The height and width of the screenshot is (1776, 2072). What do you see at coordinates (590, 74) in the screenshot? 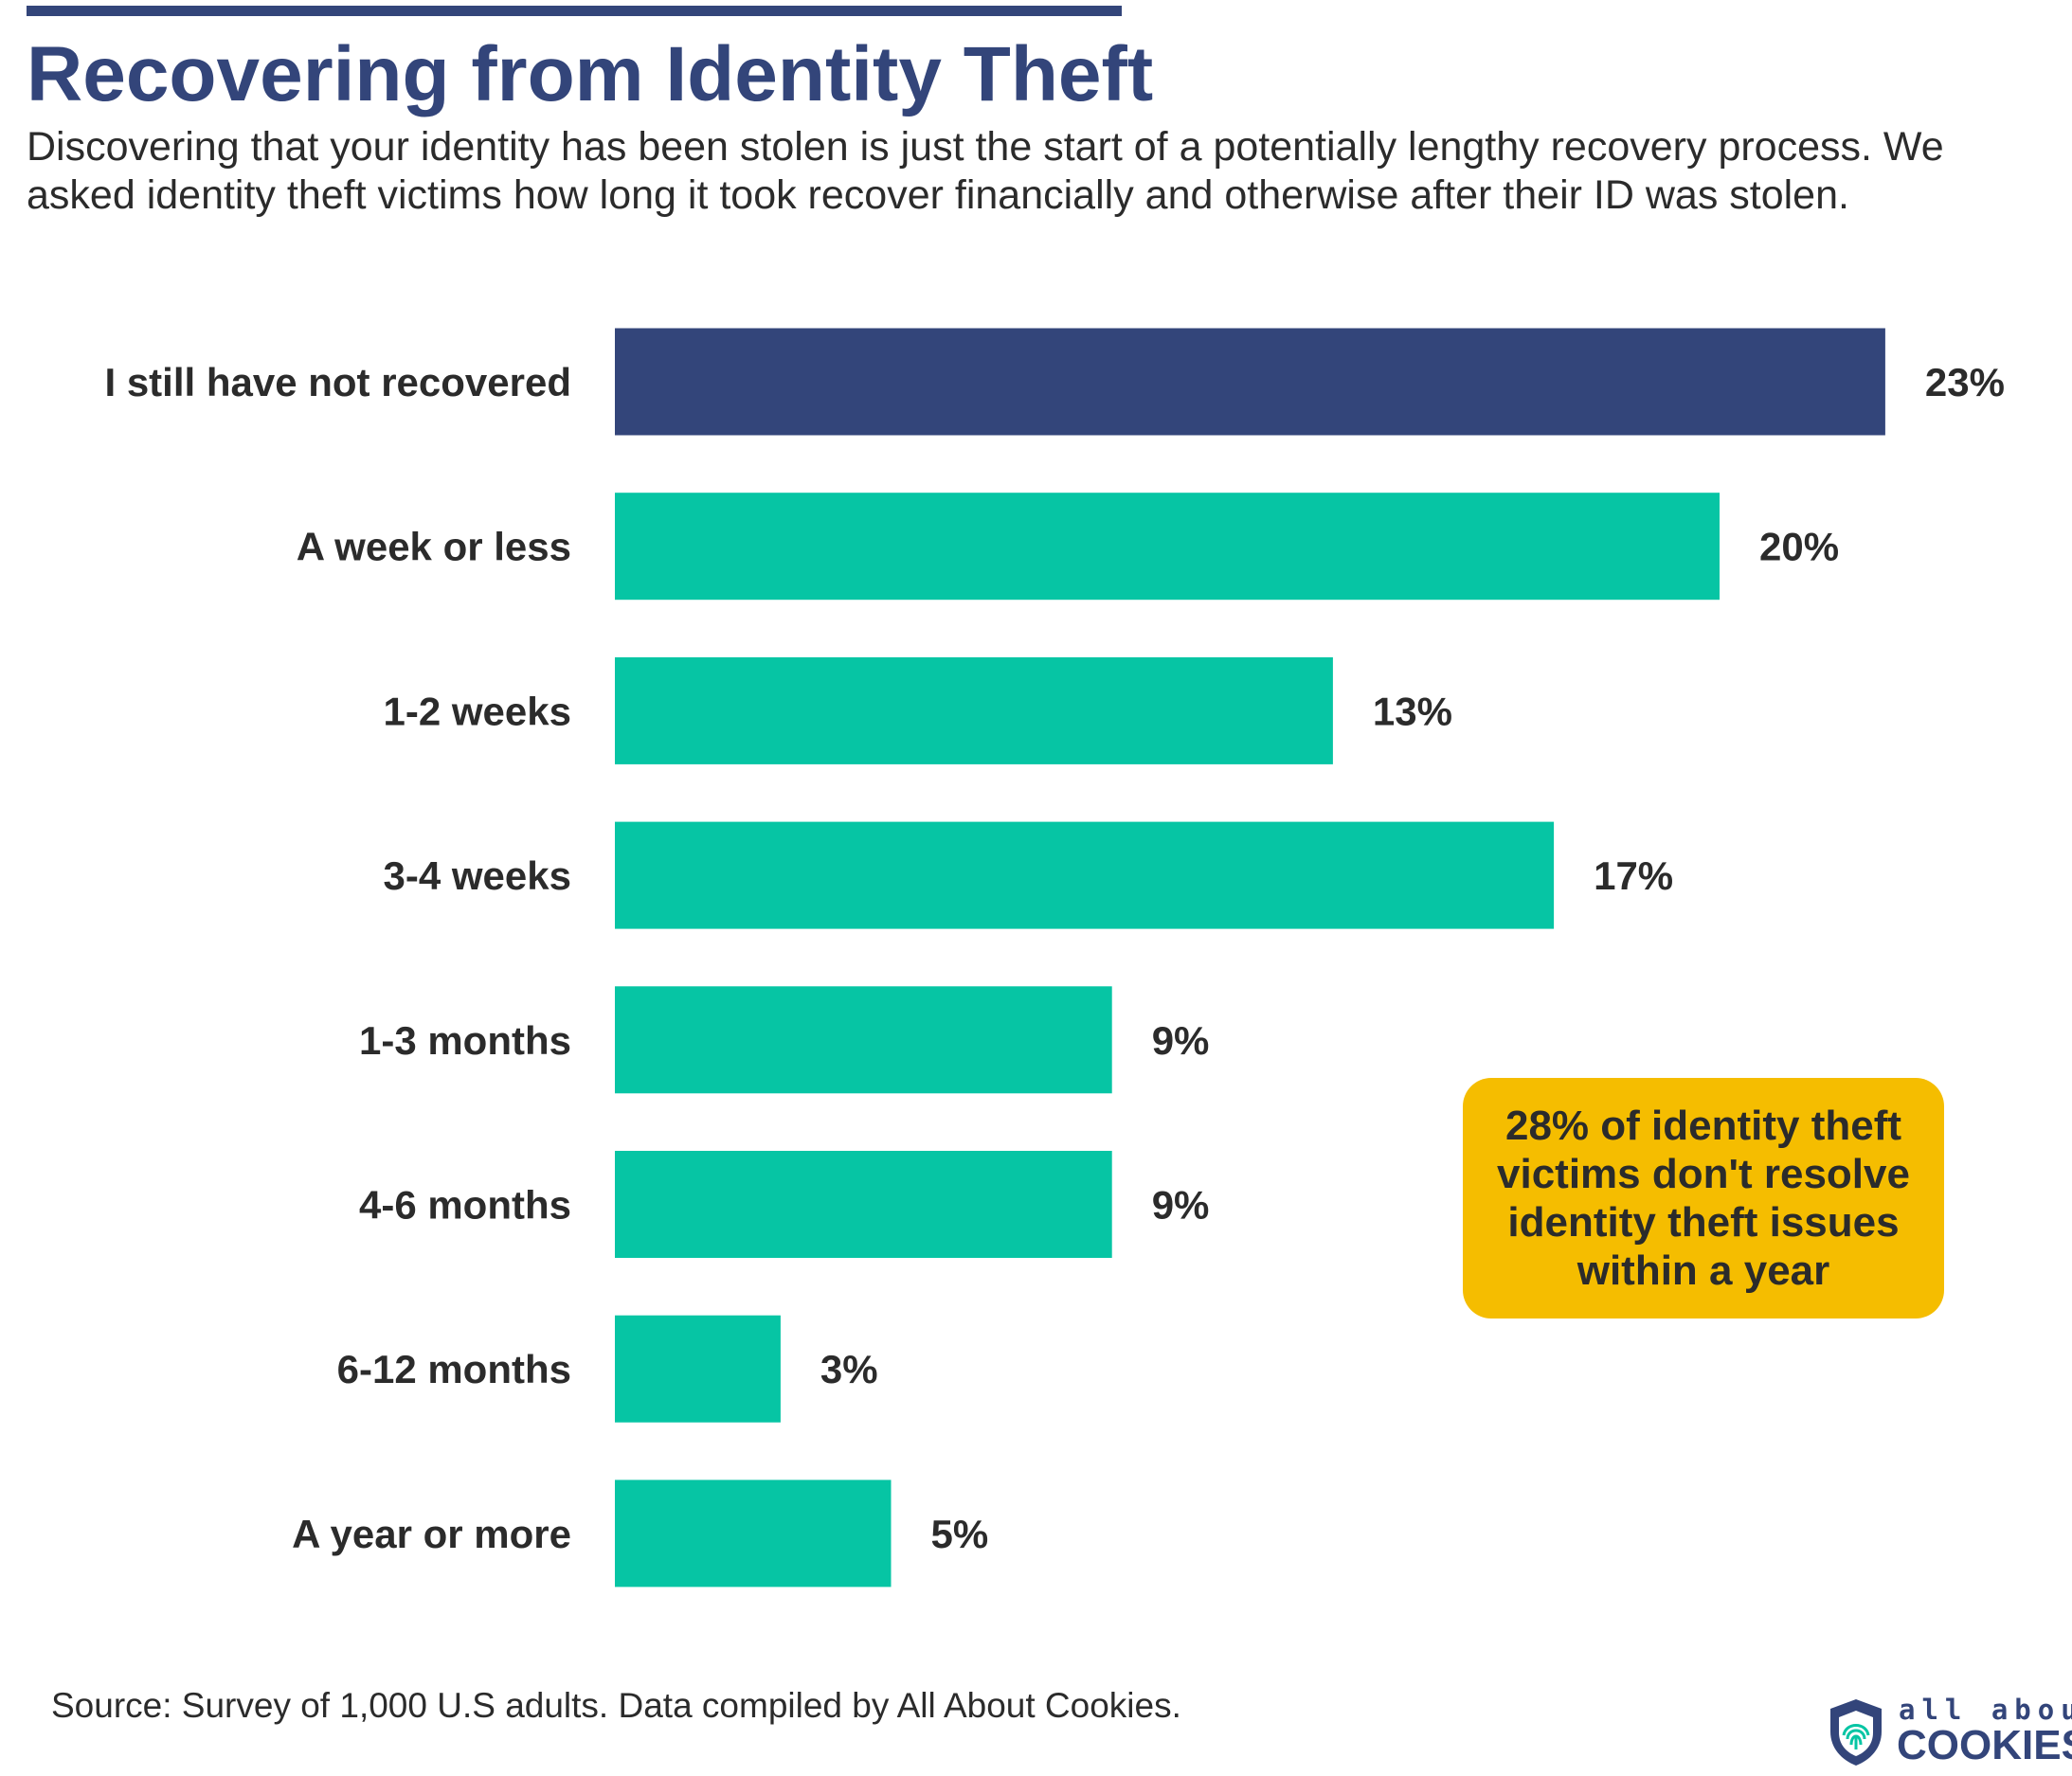
I see `chart-title: Recovering from Identity Theft` at bounding box center [590, 74].